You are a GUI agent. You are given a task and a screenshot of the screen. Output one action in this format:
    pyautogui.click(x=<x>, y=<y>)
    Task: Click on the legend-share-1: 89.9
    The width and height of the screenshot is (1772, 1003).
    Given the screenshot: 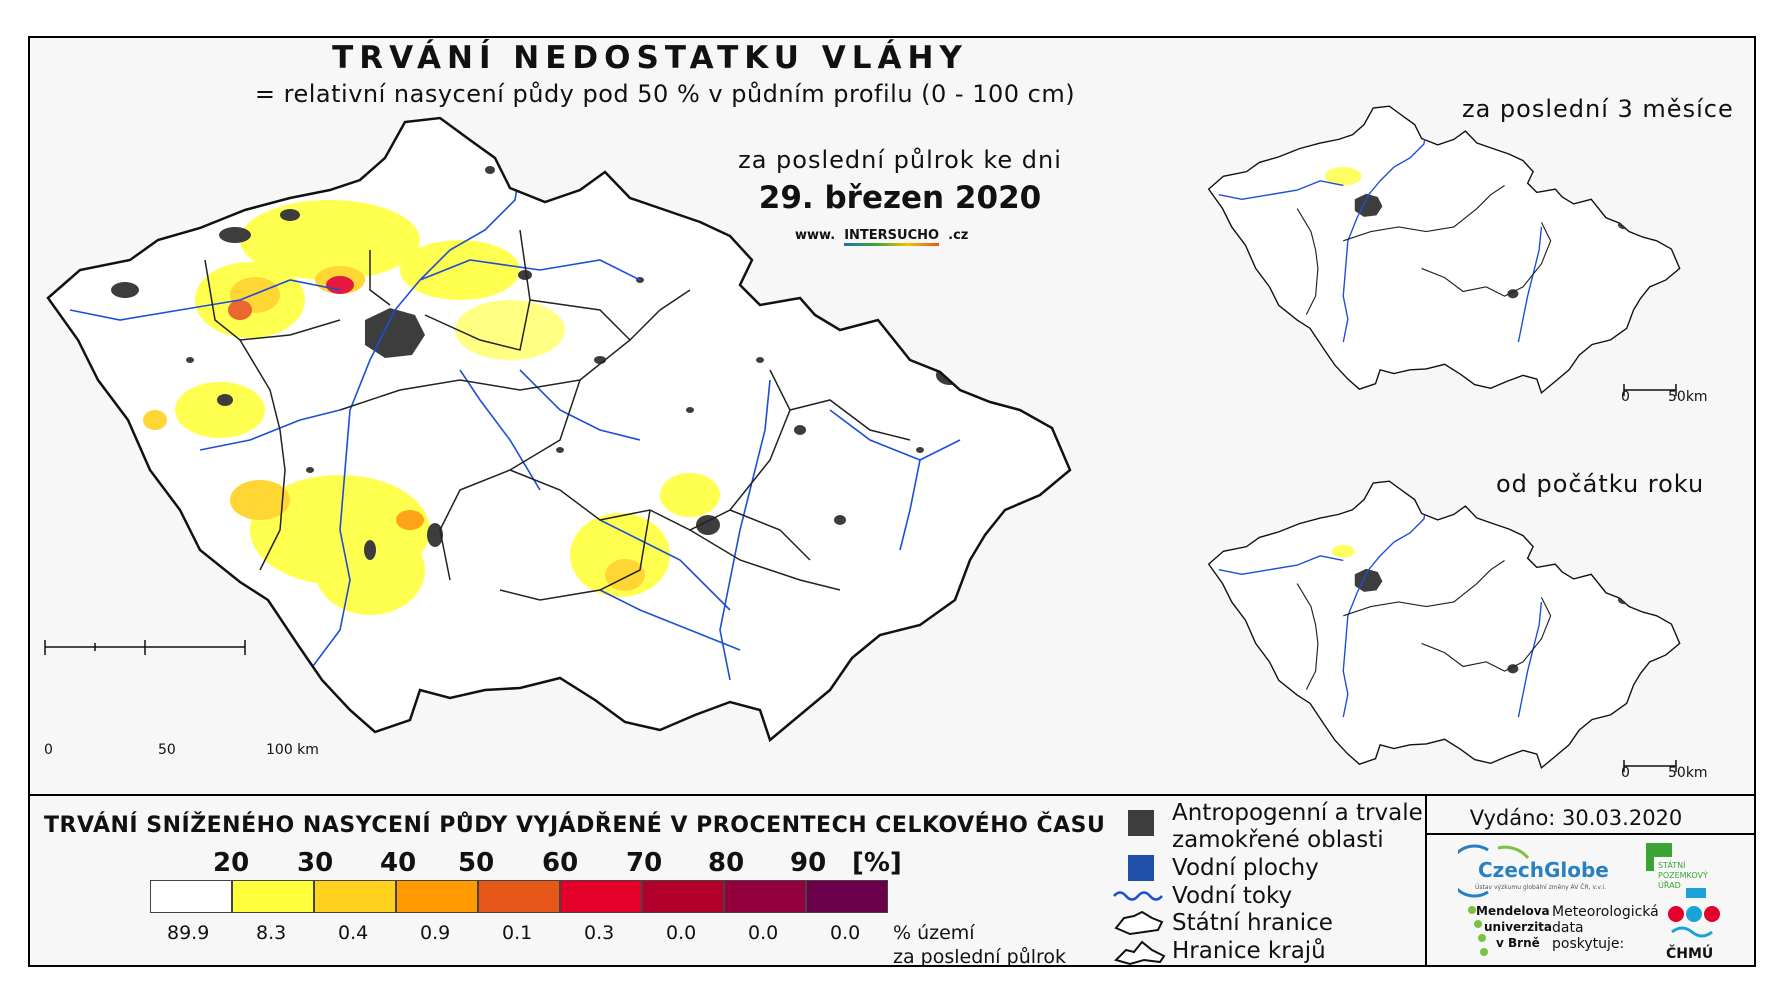 What is the action you would take?
    pyautogui.click(x=188, y=933)
    